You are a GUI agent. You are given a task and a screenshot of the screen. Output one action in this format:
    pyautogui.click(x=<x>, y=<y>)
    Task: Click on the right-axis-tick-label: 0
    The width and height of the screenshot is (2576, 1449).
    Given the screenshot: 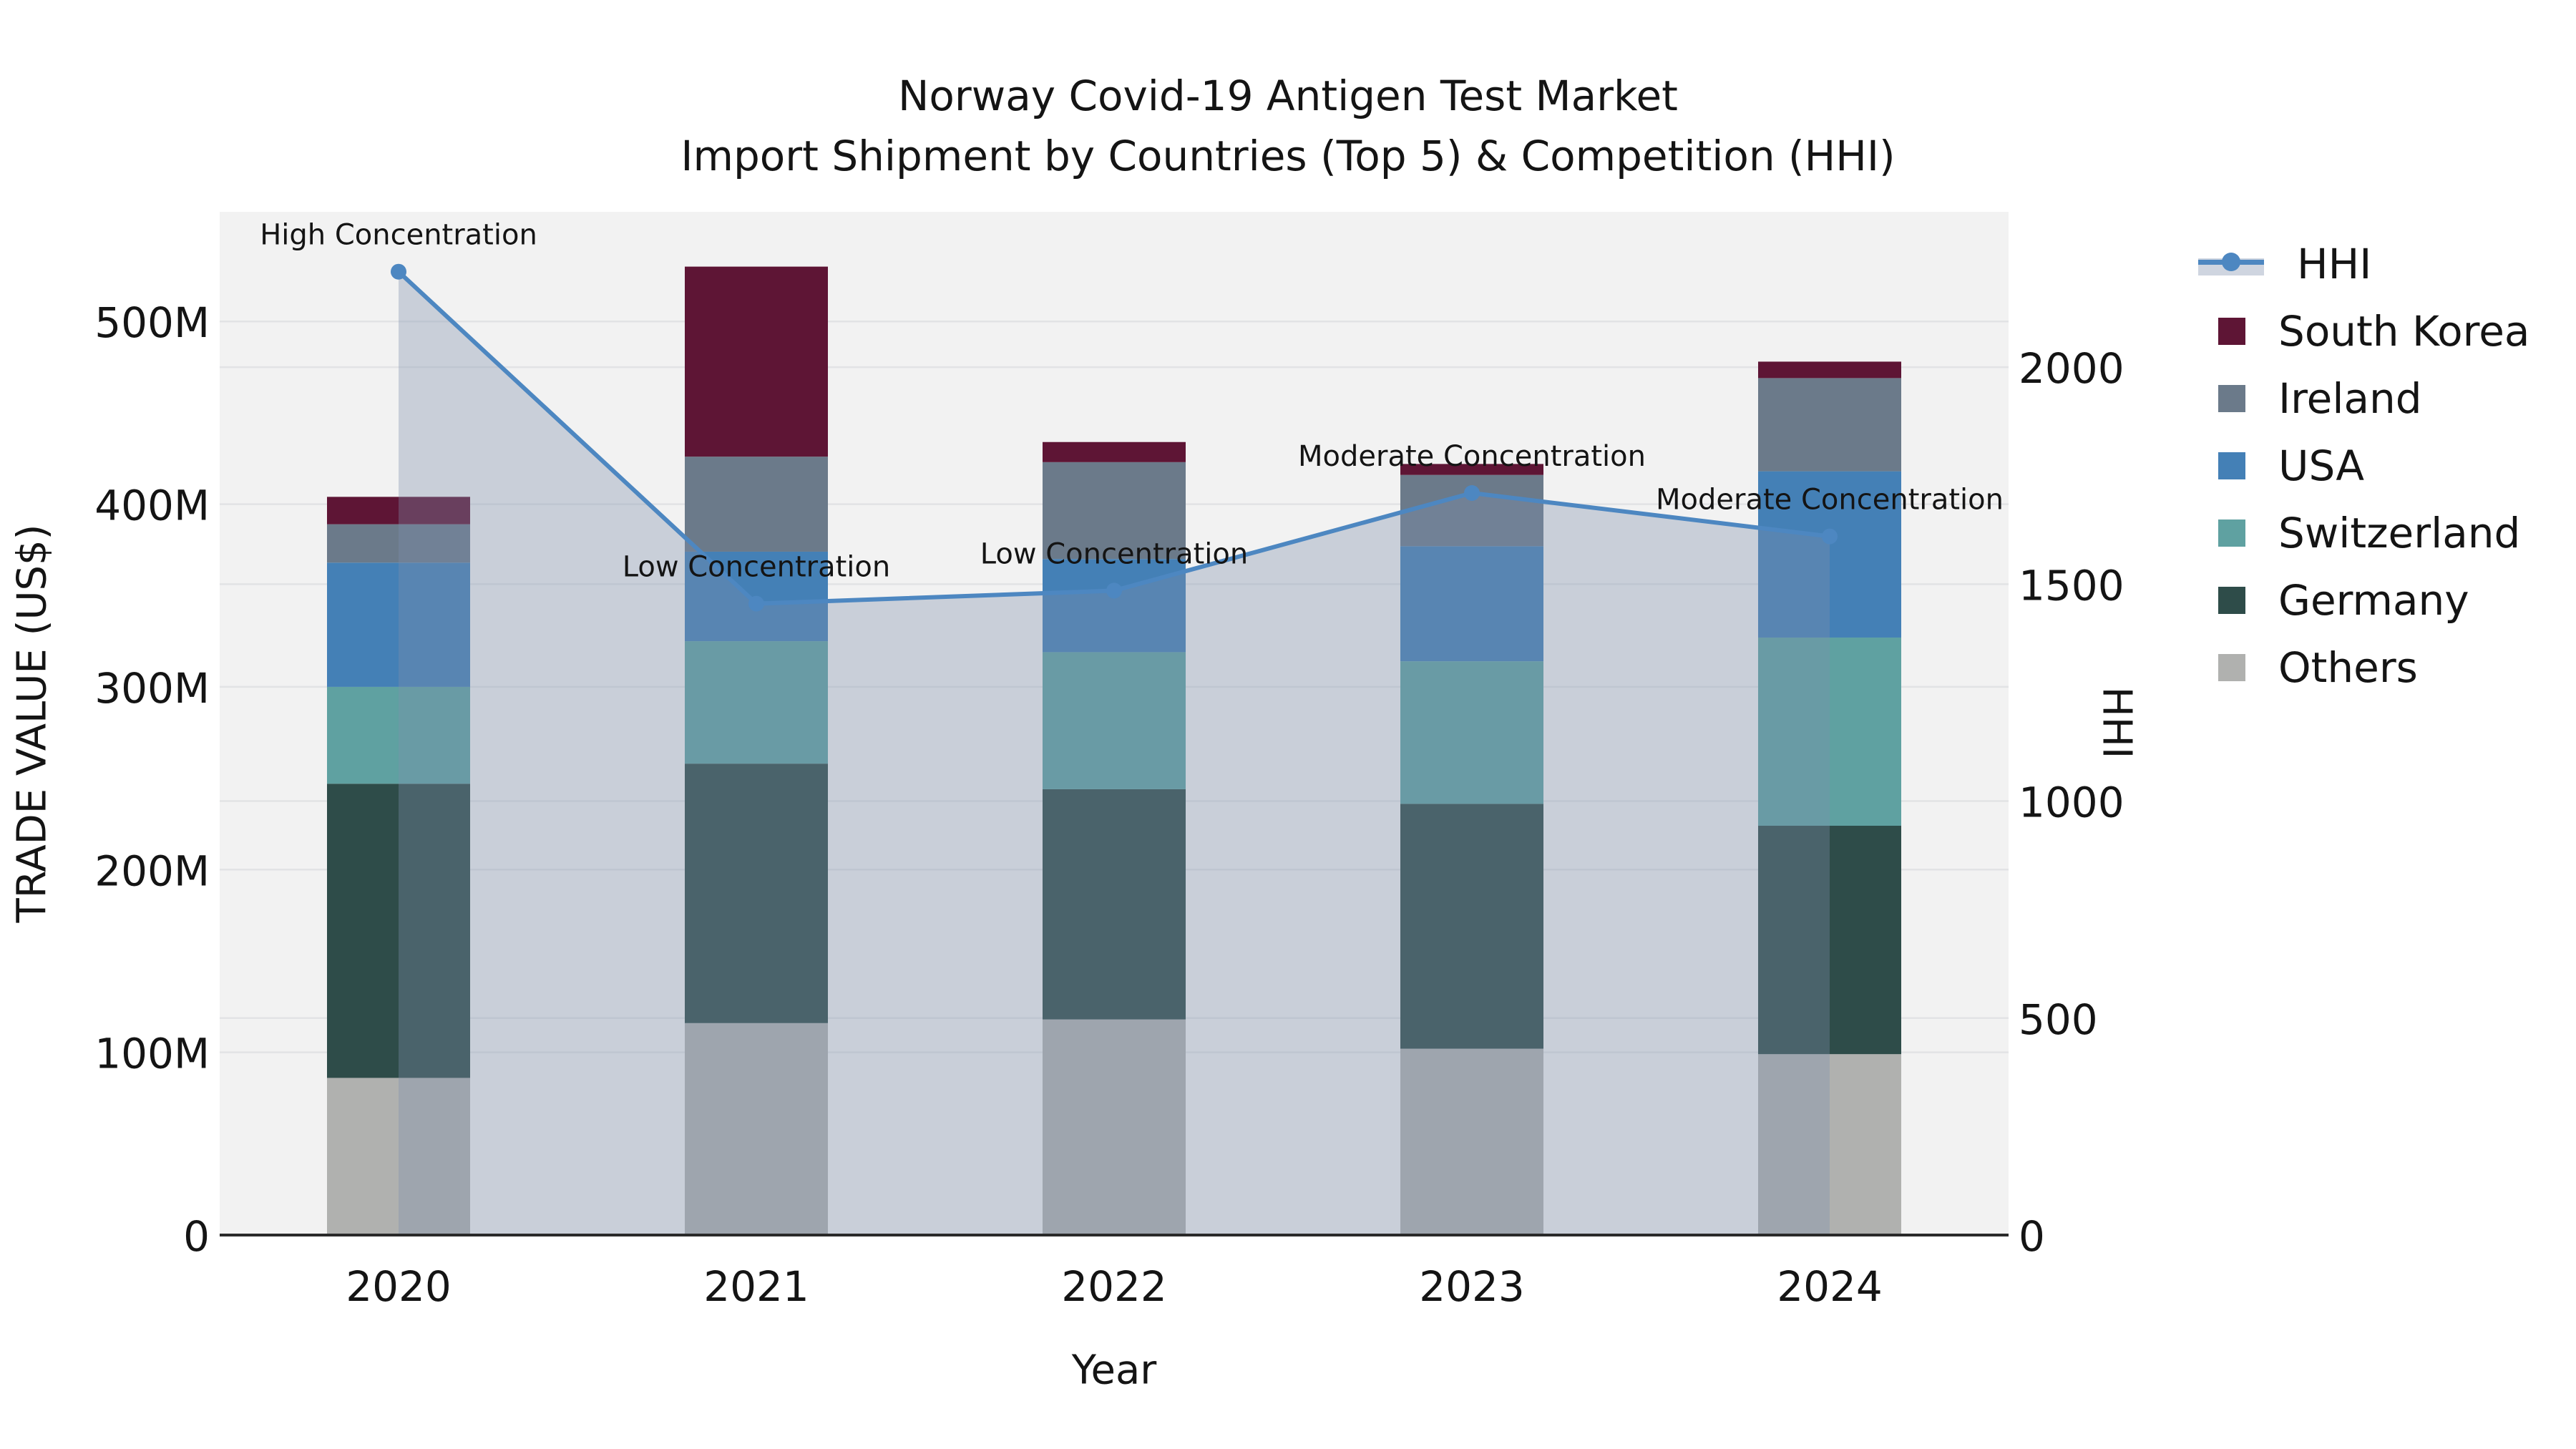 What is the action you would take?
    pyautogui.click(x=2032, y=1236)
    